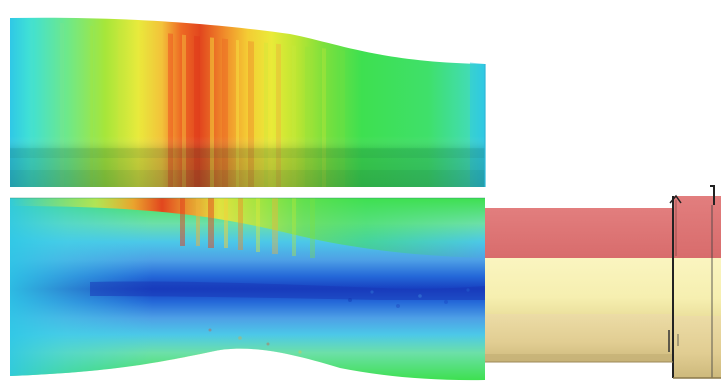 The width and height of the screenshot is (721, 387). Describe the element at coordinates (697, 287) in the screenshot. I see `tool-flange-cream` at that location.